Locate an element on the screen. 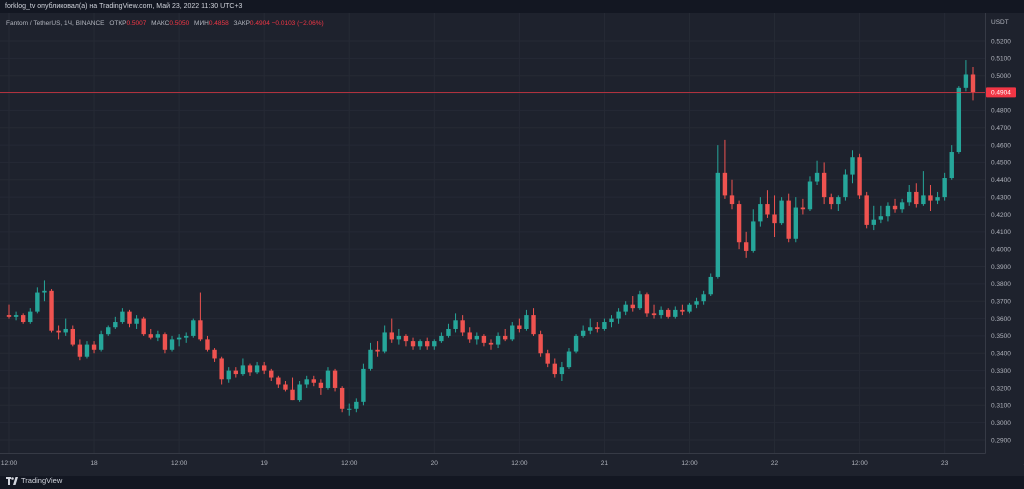 The width and height of the screenshot is (1024, 489). open-value: 0.5007 is located at coordinates (136, 23).